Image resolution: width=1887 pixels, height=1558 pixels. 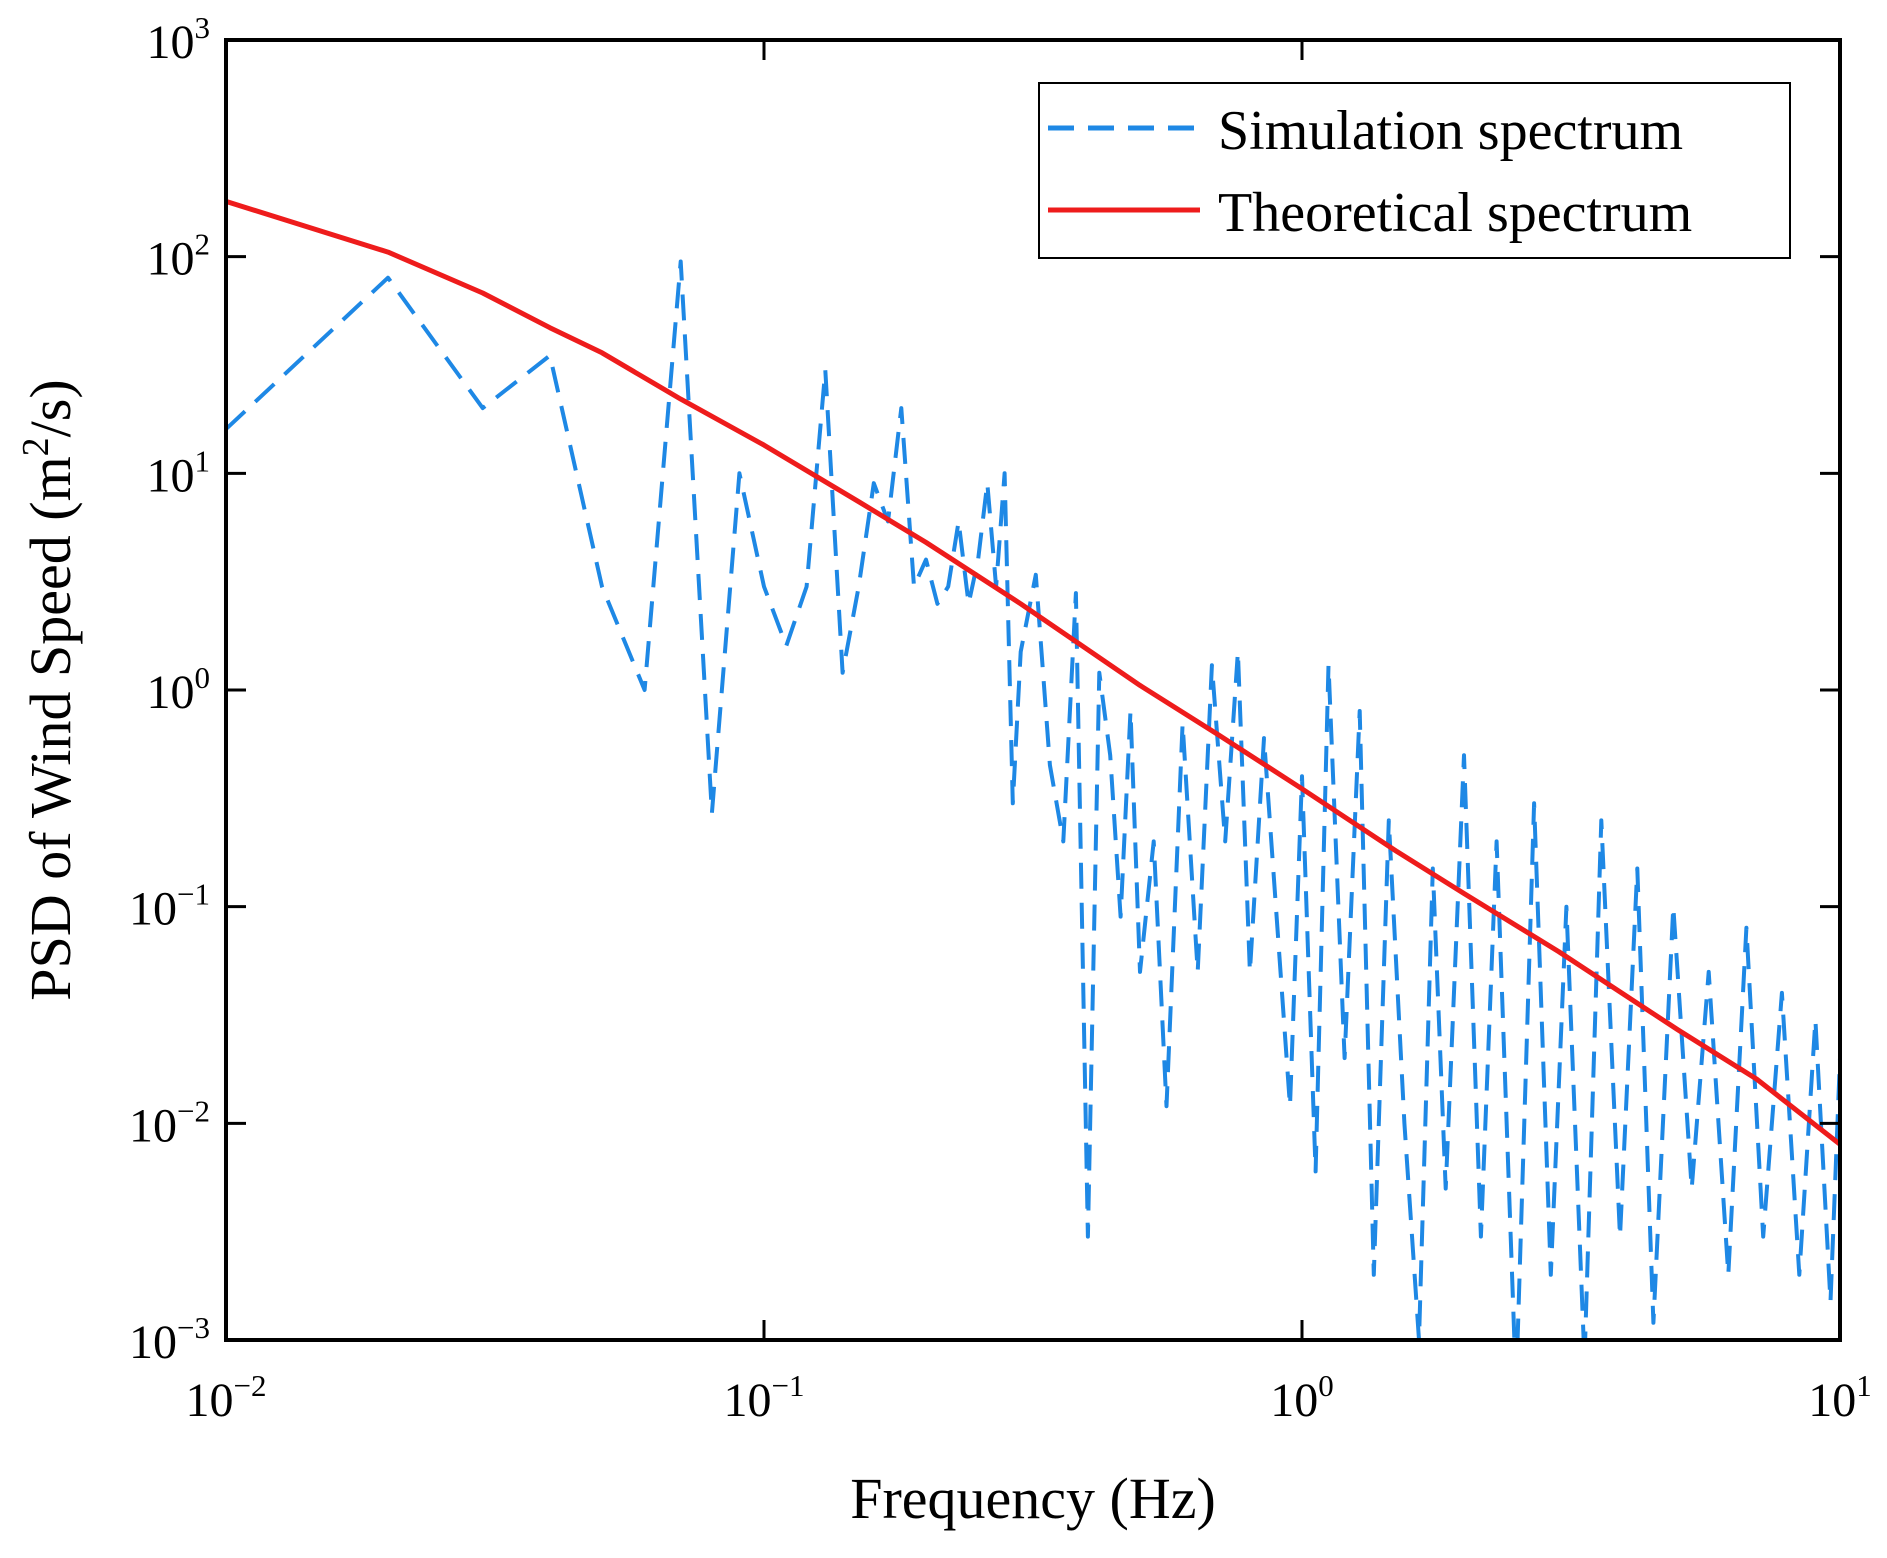 What do you see at coordinates (179, 256) in the screenshot?
I see `y-tick-label-5: 10²` at bounding box center [179, 256].